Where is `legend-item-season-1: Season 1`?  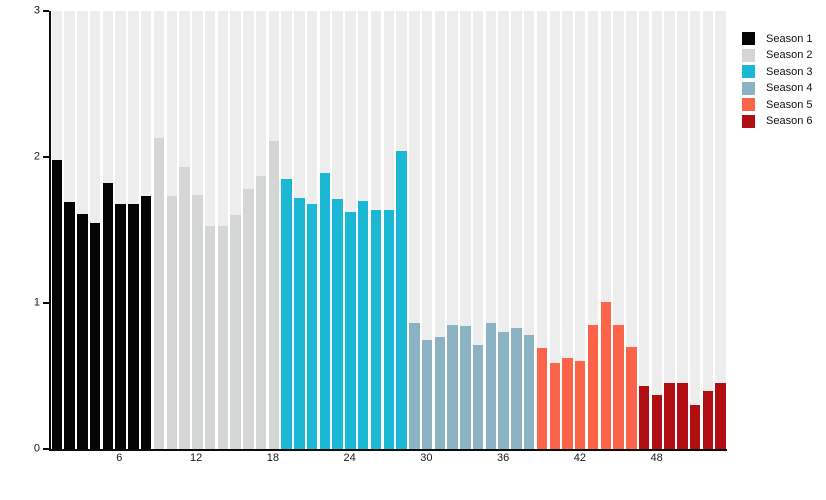 legend-item-season-1: Season 1 is located at coordinates (777, 38).